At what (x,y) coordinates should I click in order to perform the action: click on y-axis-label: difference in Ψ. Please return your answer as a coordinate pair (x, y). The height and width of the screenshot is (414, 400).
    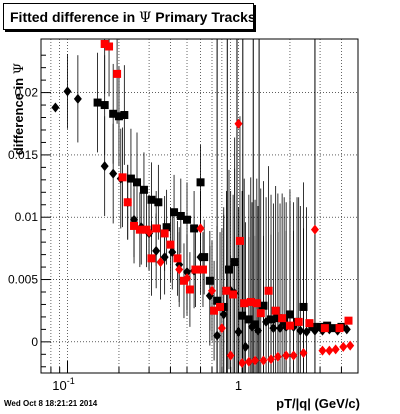
    Looking at the image, I should click on (19, 109).